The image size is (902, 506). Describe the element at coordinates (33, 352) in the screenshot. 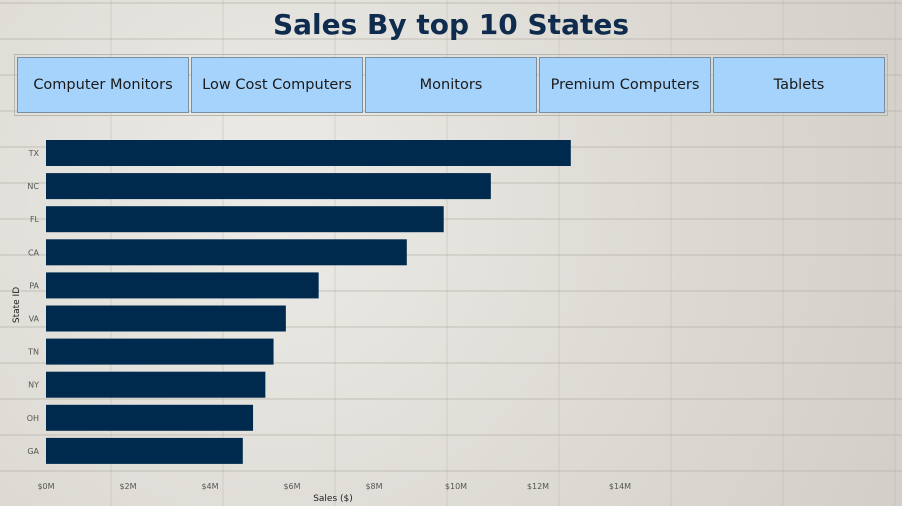

I see `y-tick-label: TN` at that location.